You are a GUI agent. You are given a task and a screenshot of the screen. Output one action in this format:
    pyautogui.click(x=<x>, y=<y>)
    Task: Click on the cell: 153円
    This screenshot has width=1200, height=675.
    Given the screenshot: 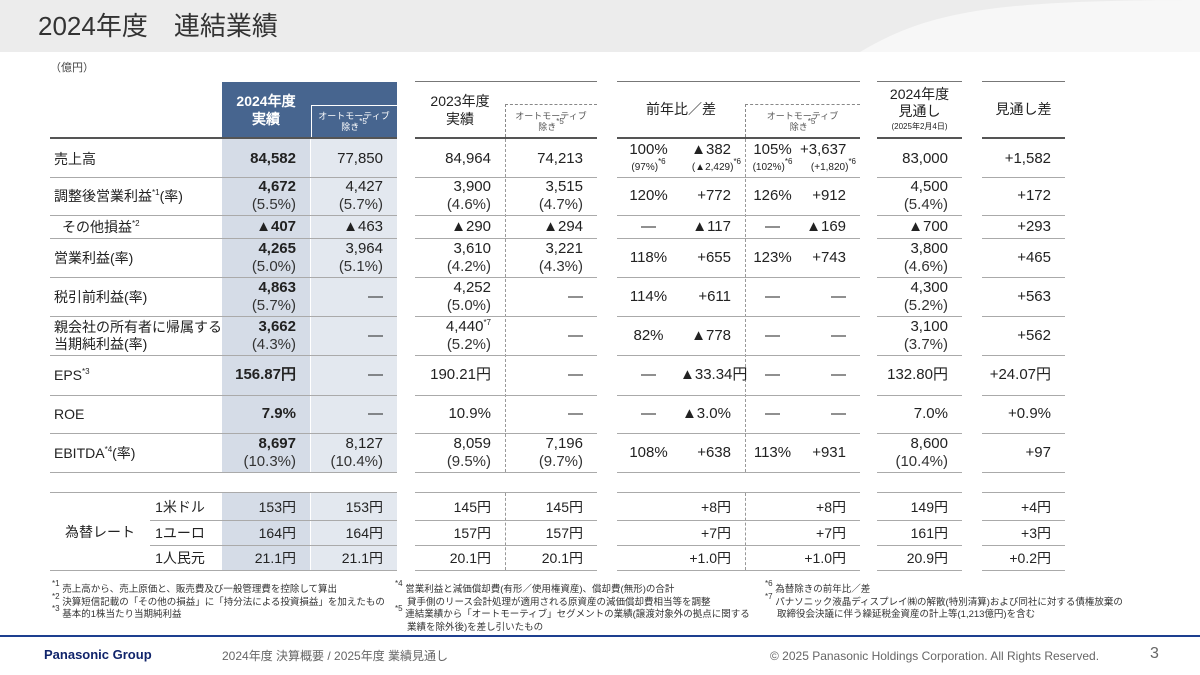 What is the action you would take?
    pyautogui.click(x=277, y=506)
    